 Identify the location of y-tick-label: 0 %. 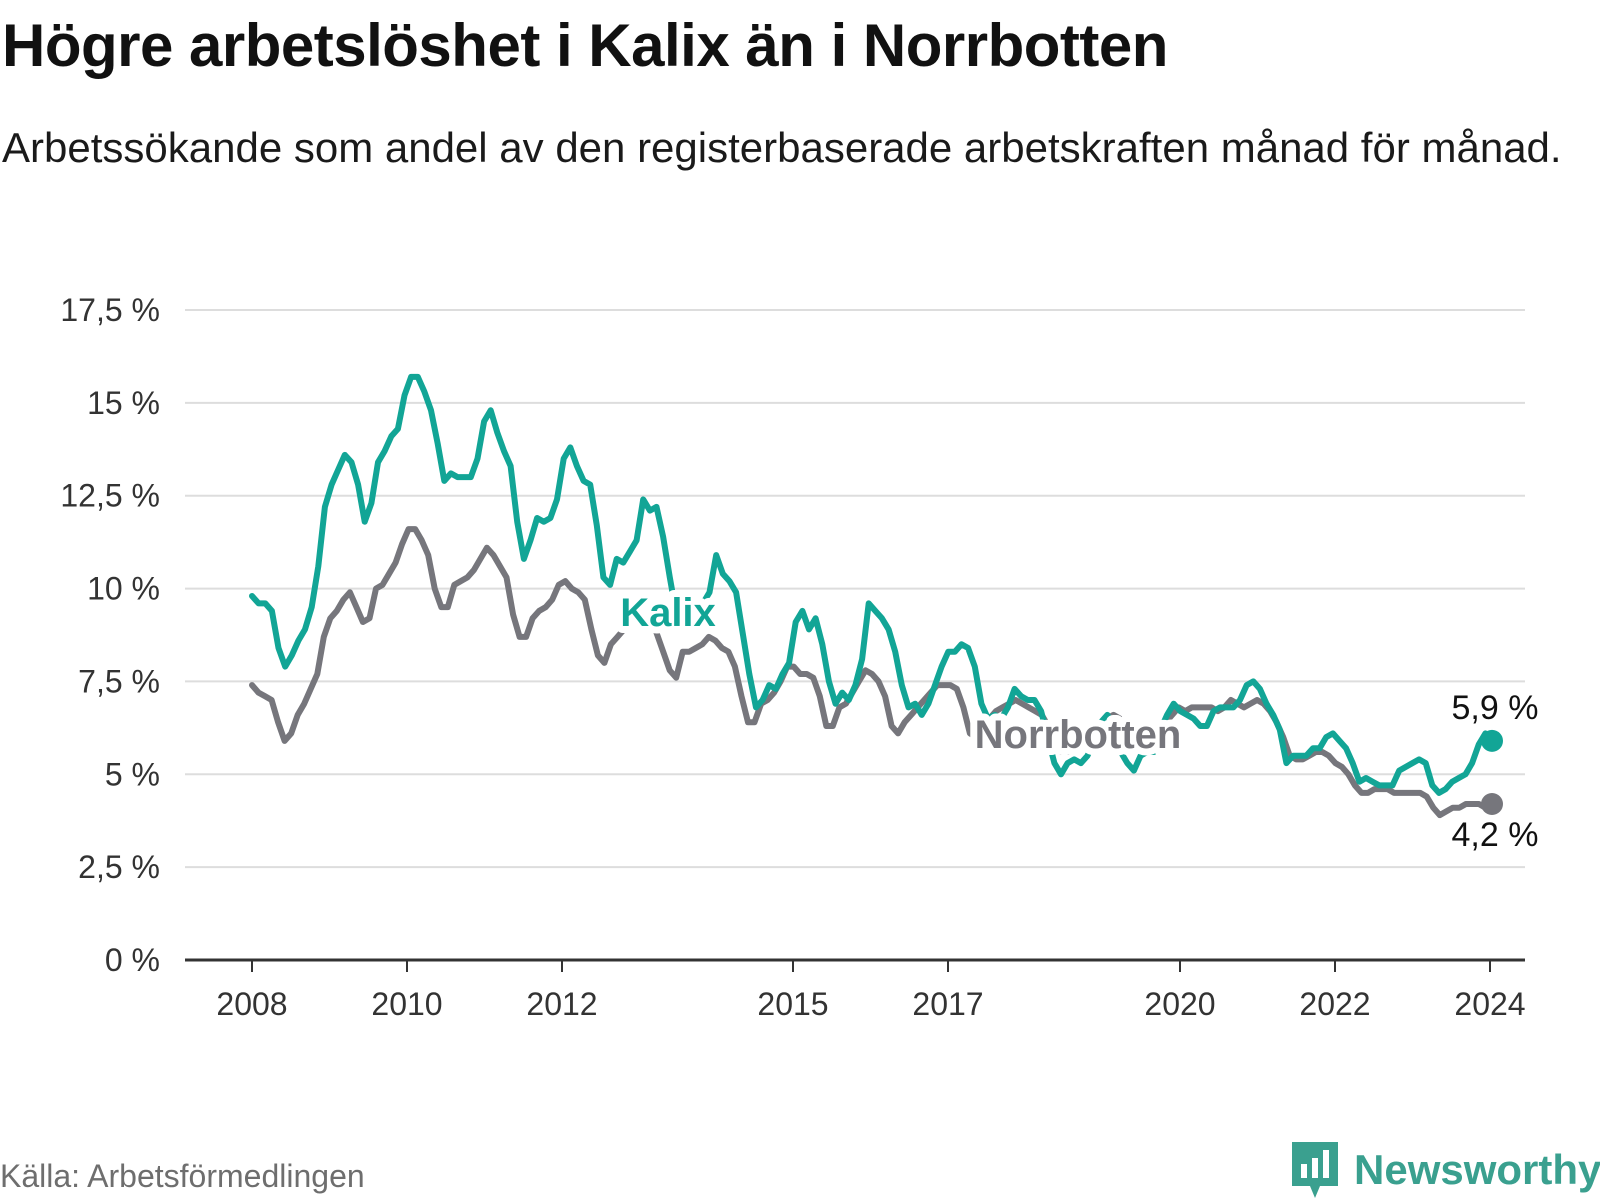
(132, 960).